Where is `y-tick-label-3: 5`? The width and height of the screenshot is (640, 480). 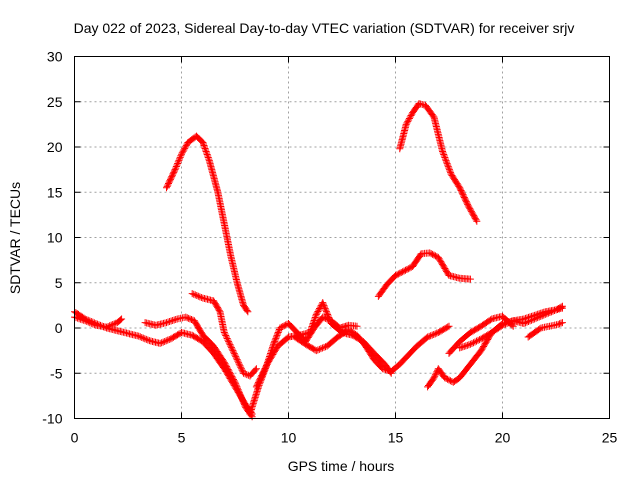
y-tick-label-3: 5 is located at coordinates (59, 283).